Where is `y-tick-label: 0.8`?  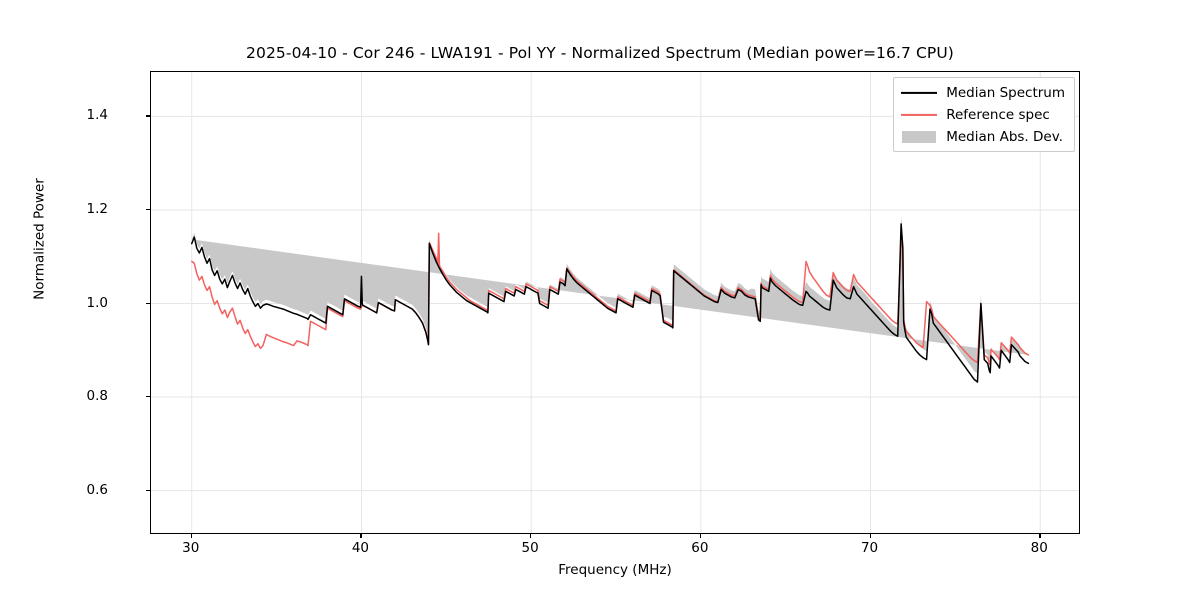
y-tick-label: 0.8 is located at coordinates (97, 396).